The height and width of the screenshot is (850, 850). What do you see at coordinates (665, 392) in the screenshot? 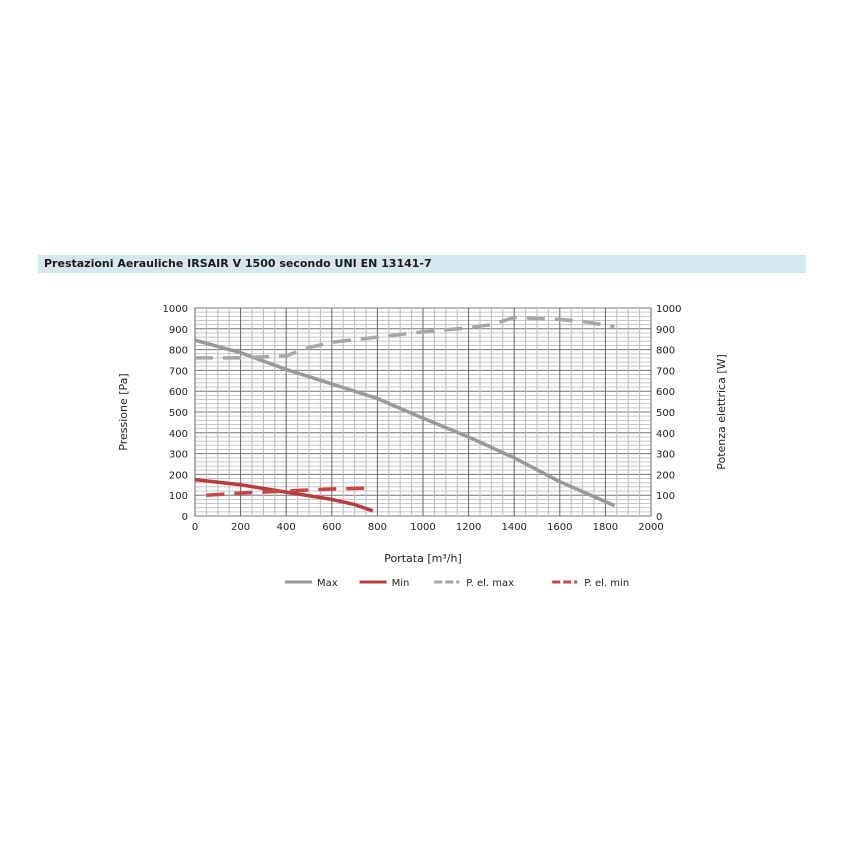
I see `y2-tick-label: 600` at bounding box center [665, 392].